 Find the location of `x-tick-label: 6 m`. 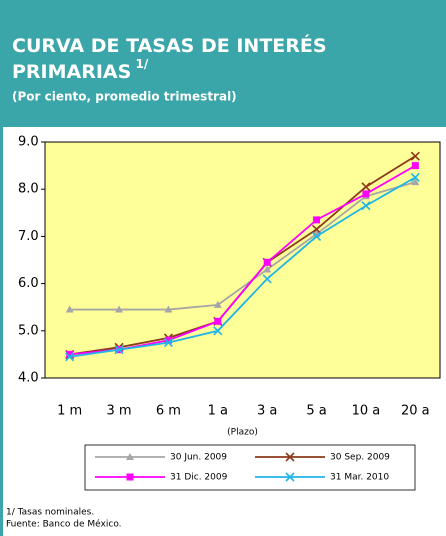

x-tick-label: 6 m is located at coordinates (168, 411).